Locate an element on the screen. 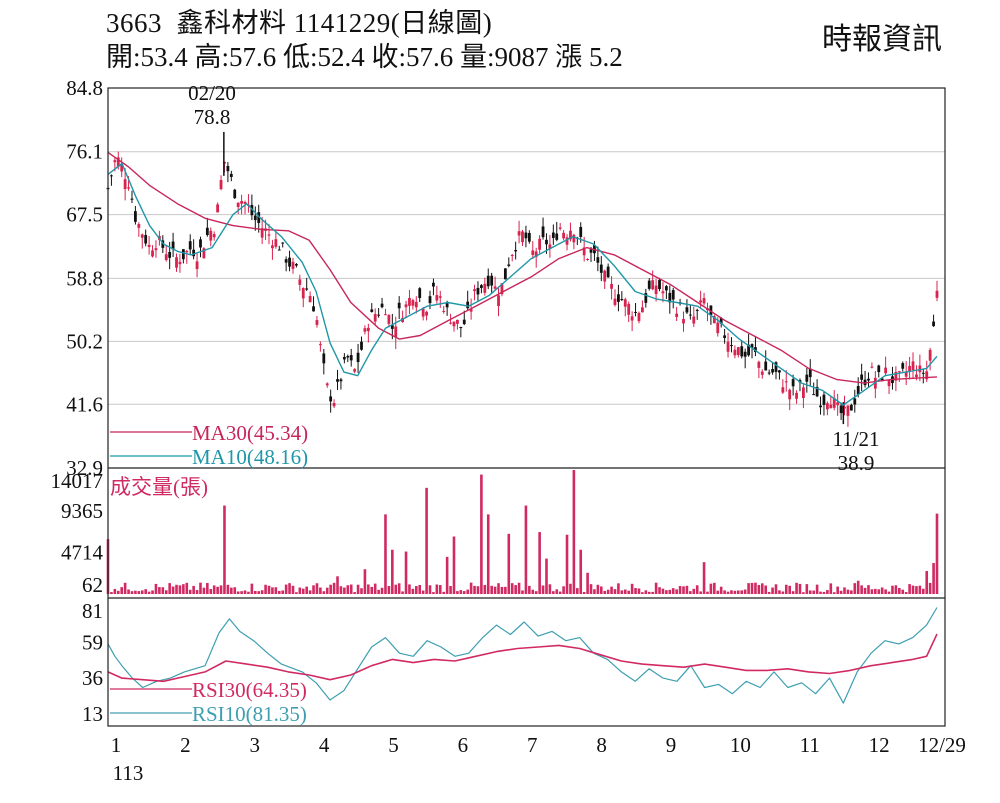  x-tick-label: 7 is located at coordinates (532, 745).